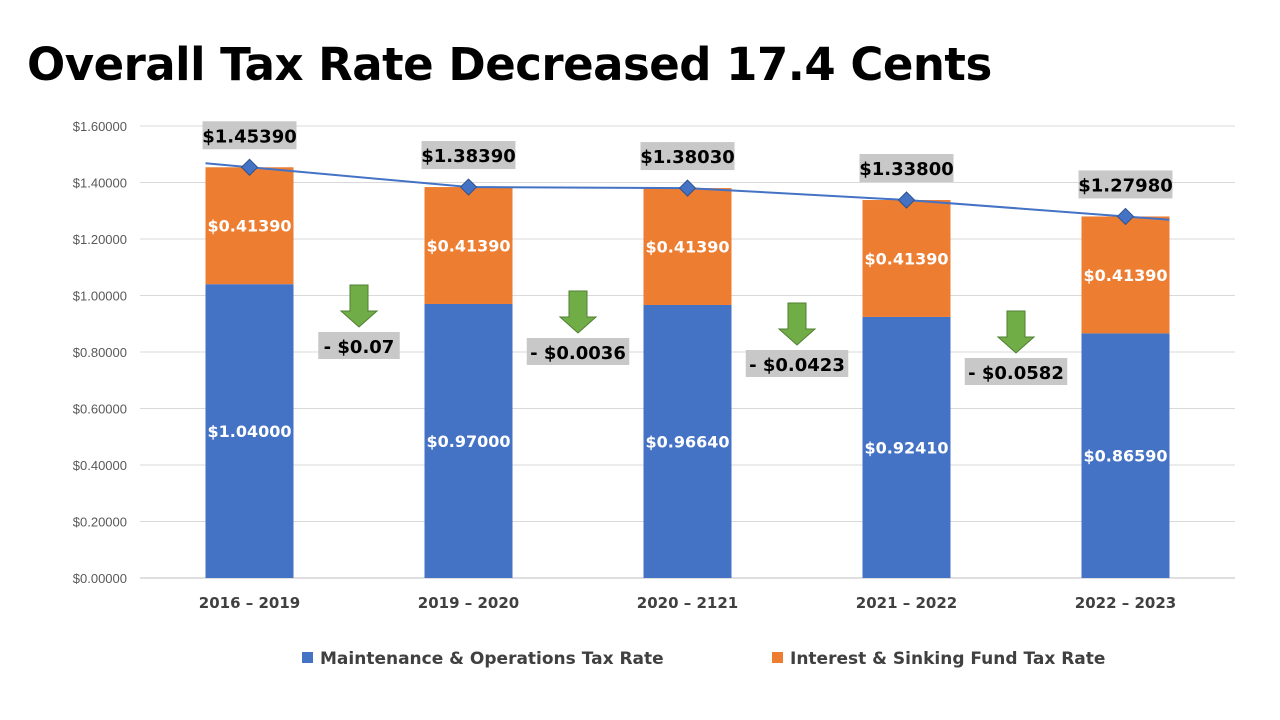 This screenshot has width=1280, height=720. I want to click on decrease-label: - $0.0582, so click(1016, 373).